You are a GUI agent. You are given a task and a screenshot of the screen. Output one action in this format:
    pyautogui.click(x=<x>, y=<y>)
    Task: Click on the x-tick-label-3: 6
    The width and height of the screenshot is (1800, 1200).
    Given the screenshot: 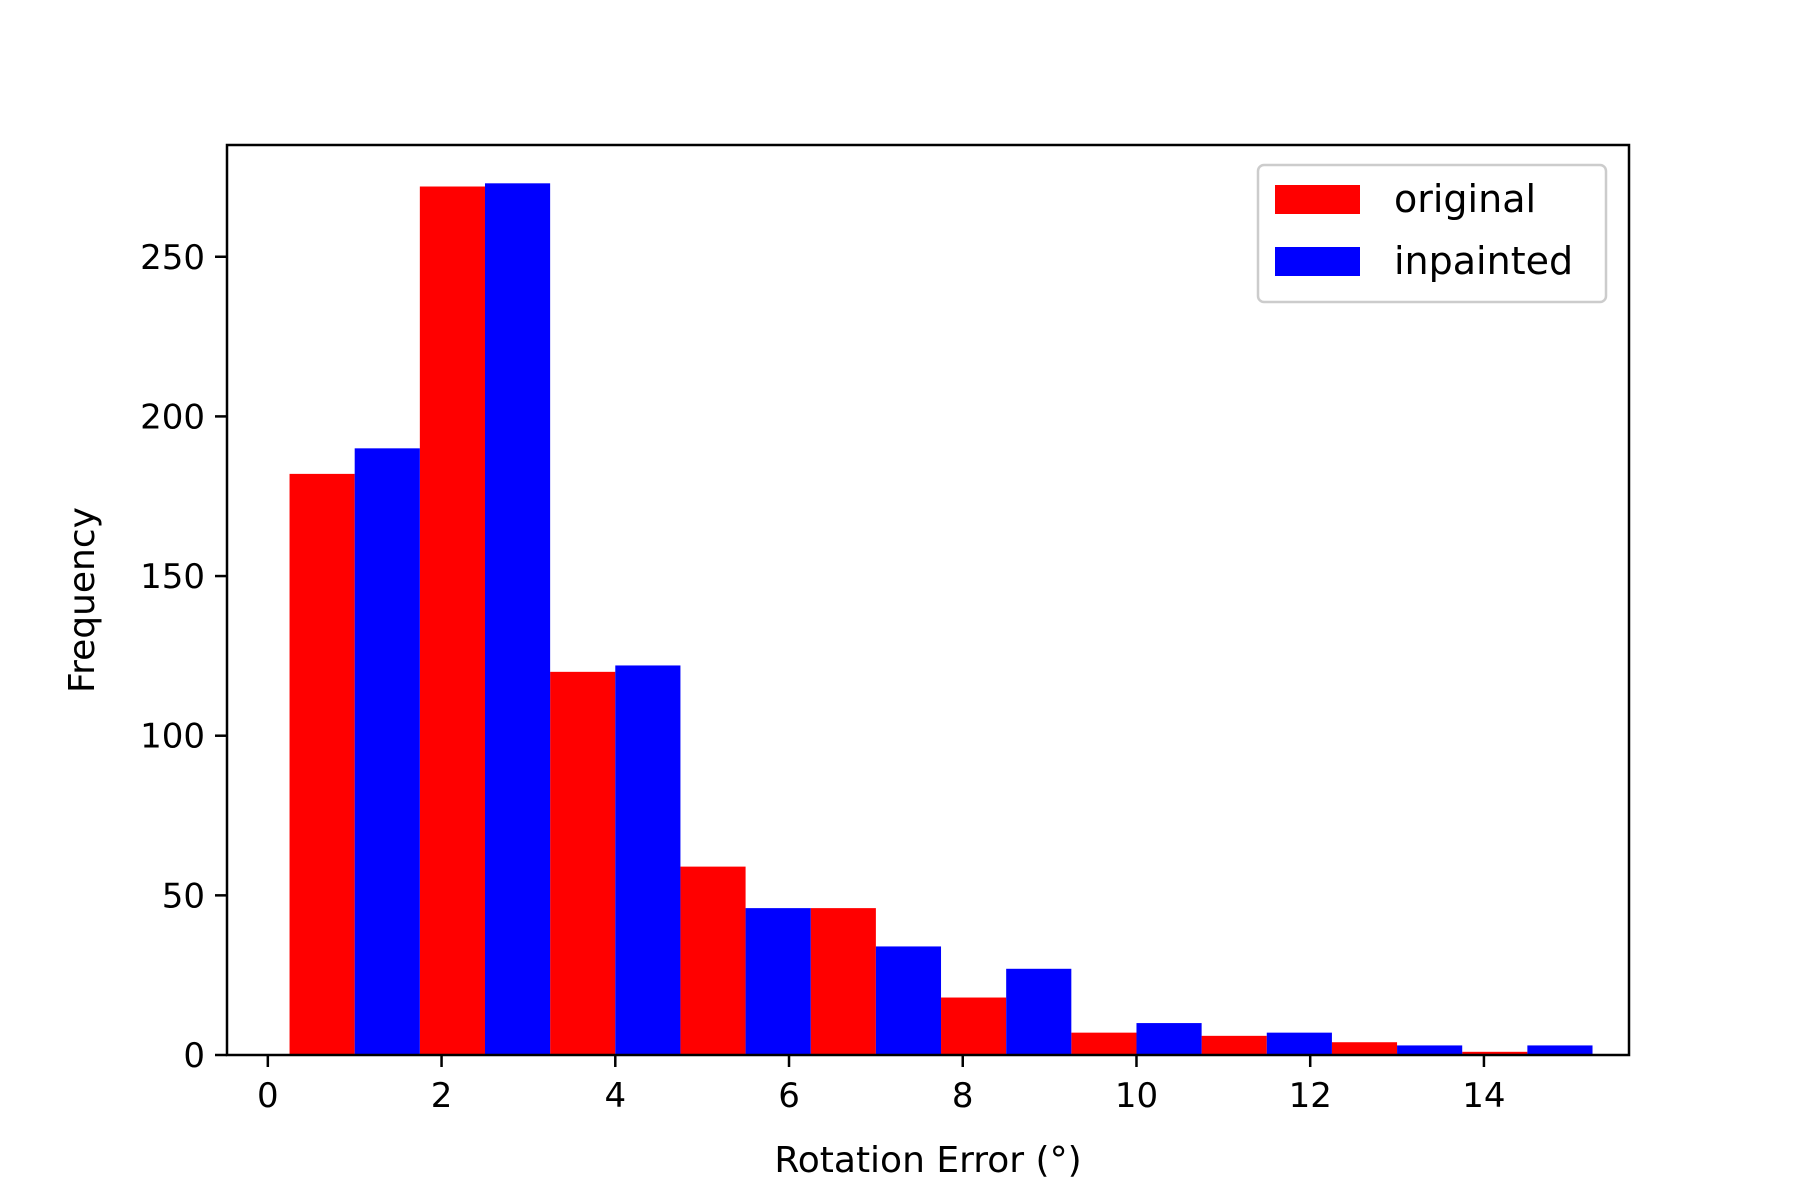 What is the action you would take?
    pyautogui.click(x=789, y=1096)
    